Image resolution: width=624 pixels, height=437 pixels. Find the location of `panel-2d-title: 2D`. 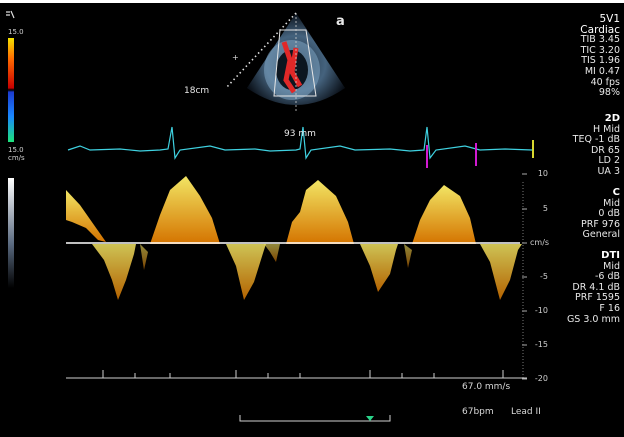

panel-2d-title: 2D is located at coordinates (612, 118).